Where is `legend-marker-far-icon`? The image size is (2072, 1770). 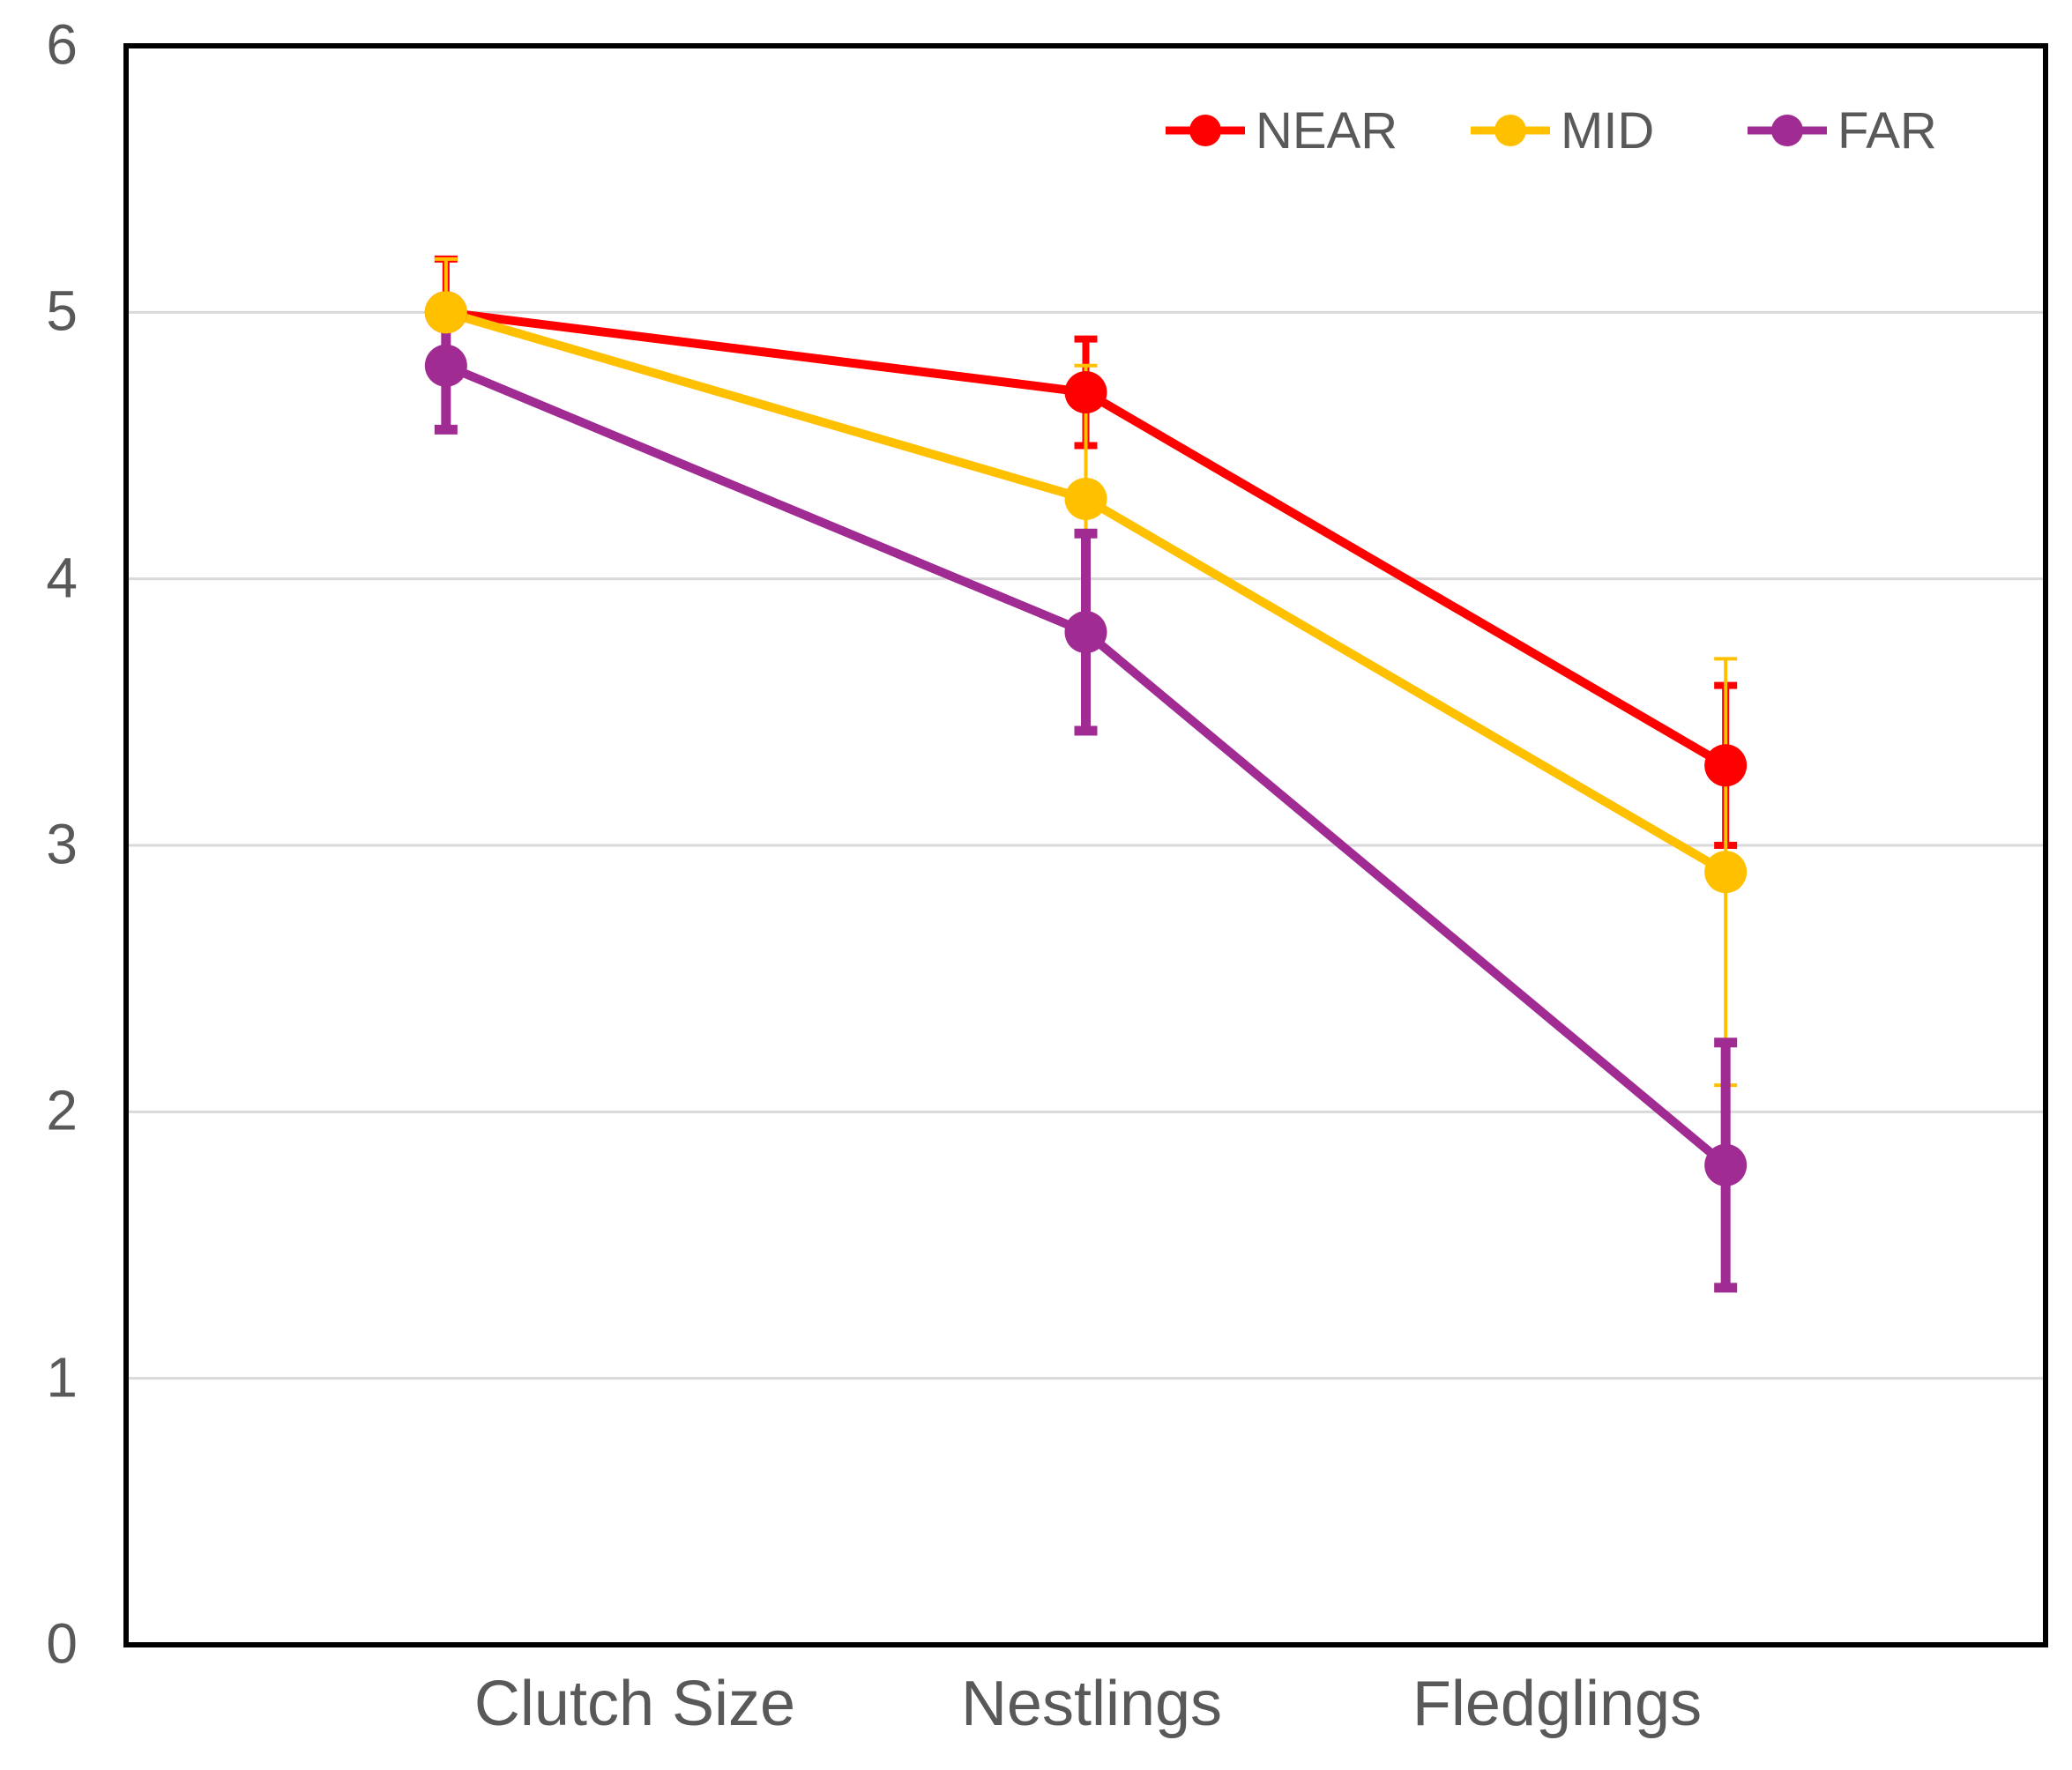 legend-marker-far-icon is located at coordinates (1787, 130).